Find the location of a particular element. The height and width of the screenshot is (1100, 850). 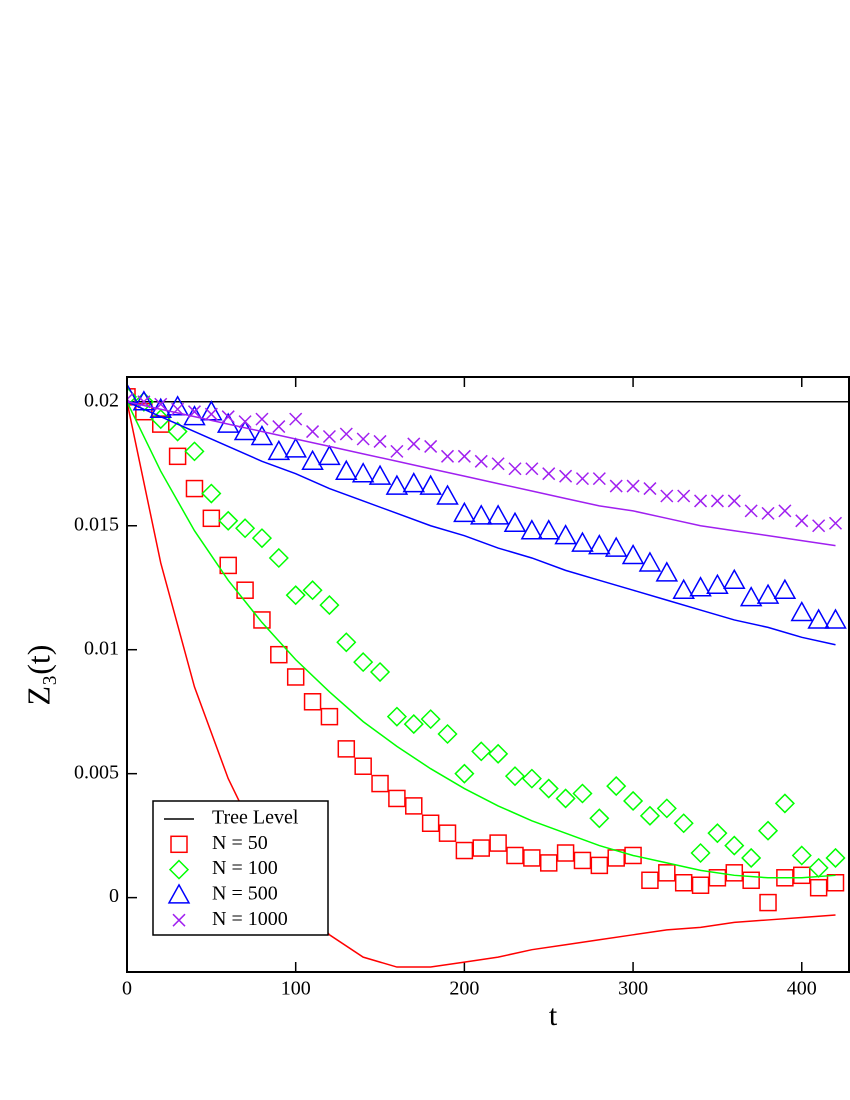

legend-label: N = 50 is located at coordinates (240, 843).